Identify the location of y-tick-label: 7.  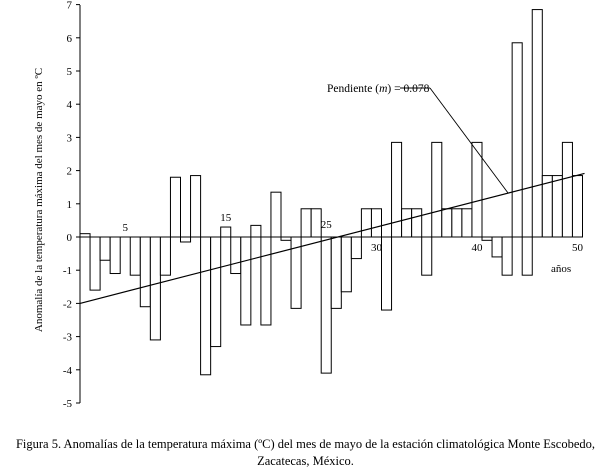
(70, 6).